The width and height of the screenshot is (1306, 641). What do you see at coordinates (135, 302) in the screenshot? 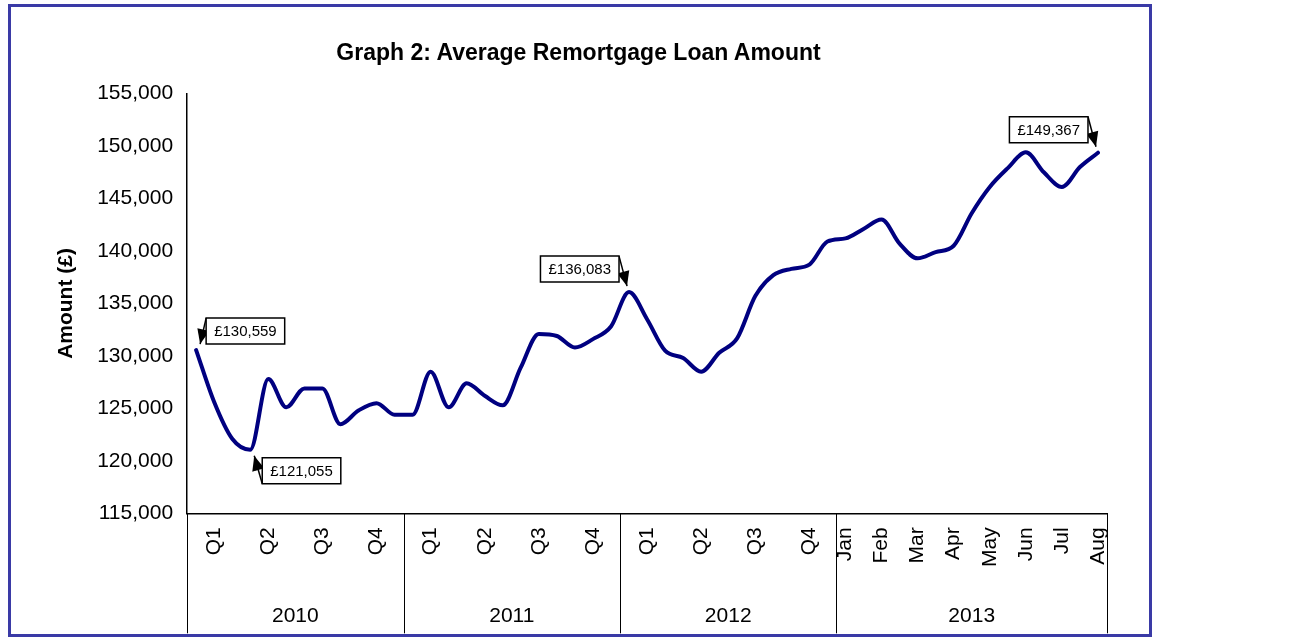
I see `y-tick-label: 135,000` at bounding box center [135, 302].